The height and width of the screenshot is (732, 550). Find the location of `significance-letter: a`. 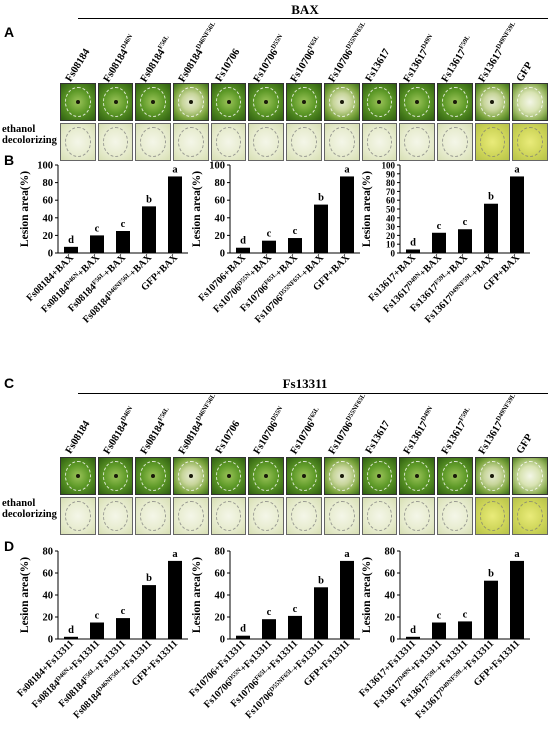

significance-letter: a is located at coordinates (347, 554).